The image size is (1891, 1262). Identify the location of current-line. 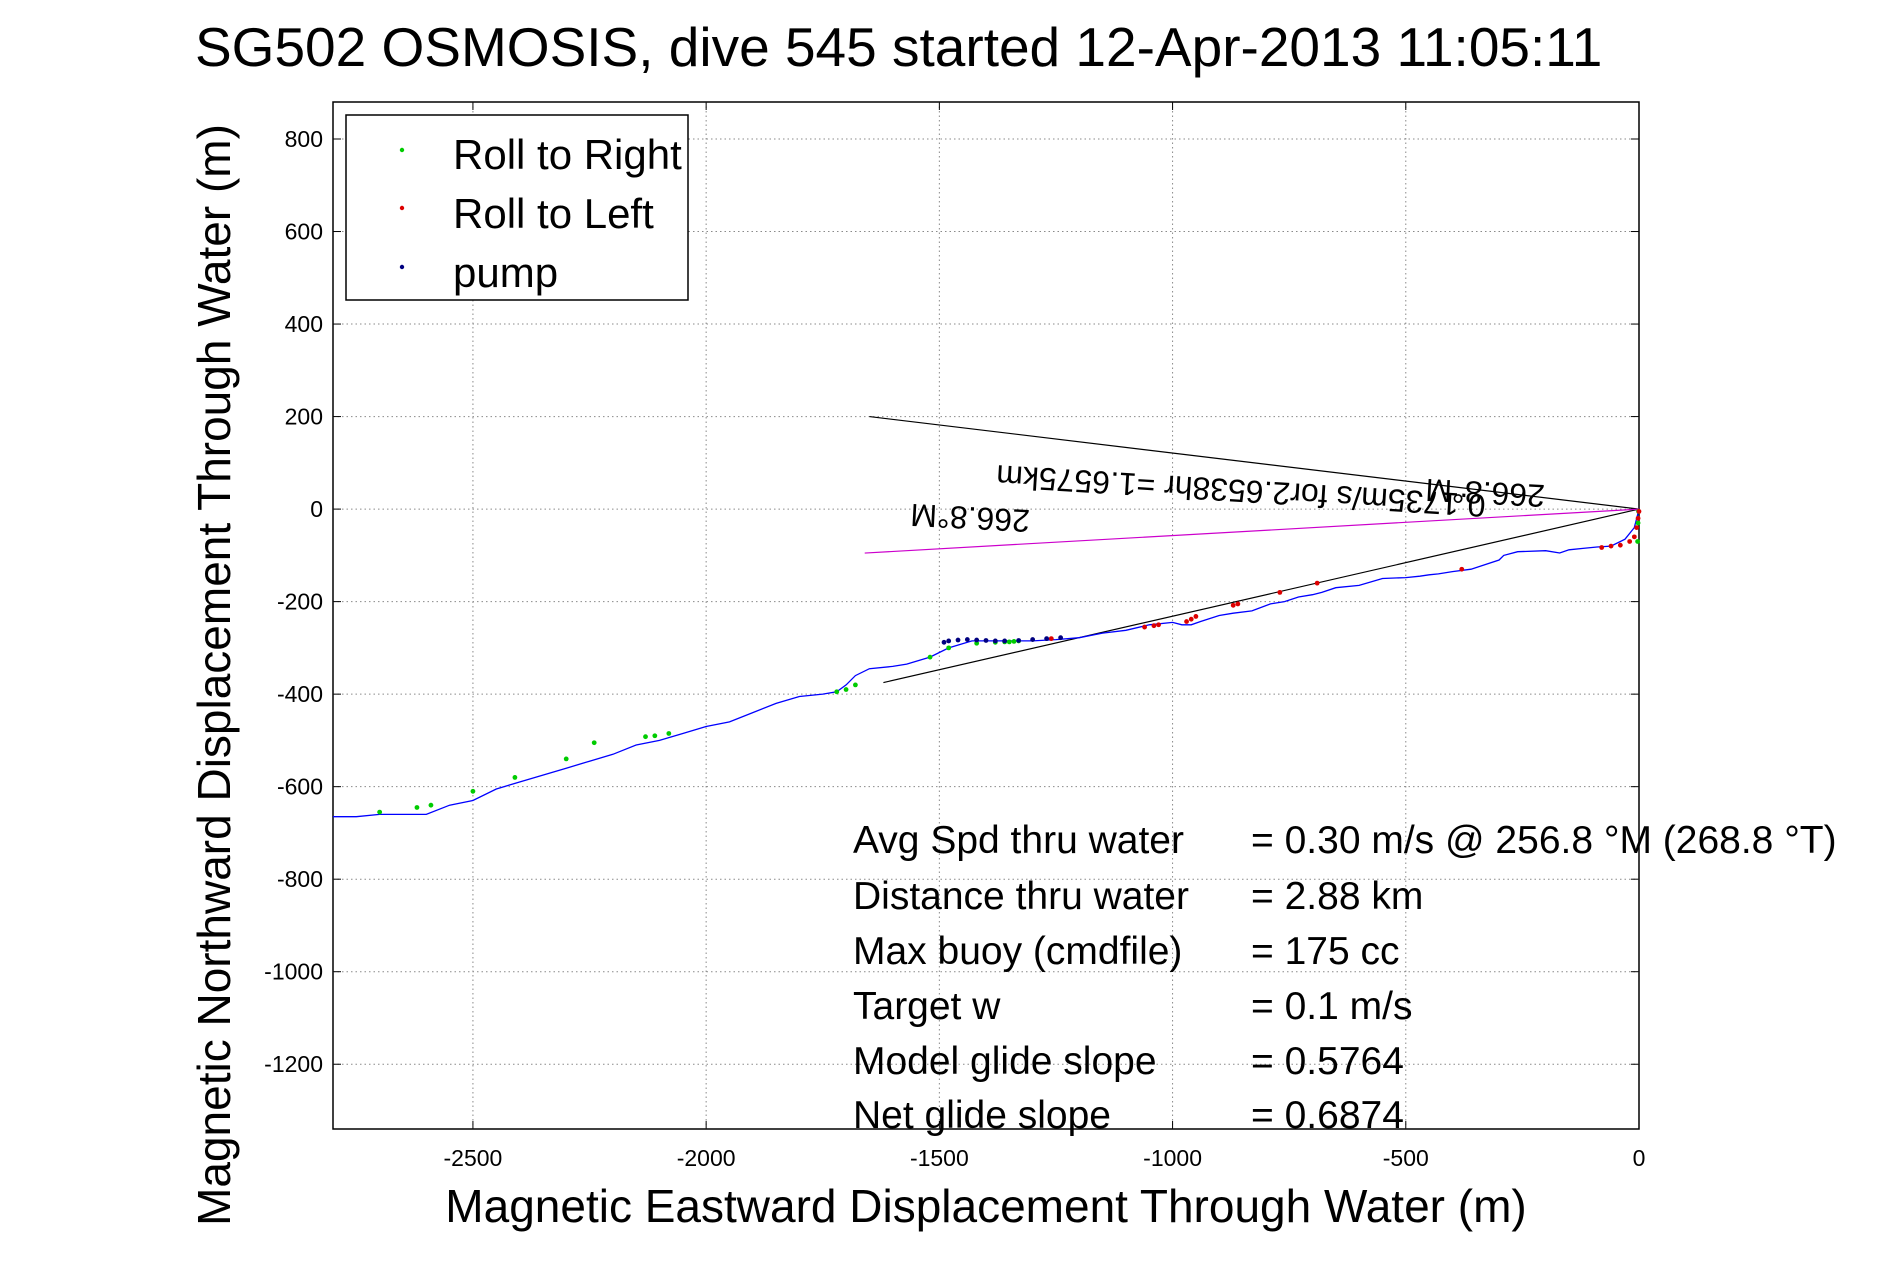
(1252, 531).